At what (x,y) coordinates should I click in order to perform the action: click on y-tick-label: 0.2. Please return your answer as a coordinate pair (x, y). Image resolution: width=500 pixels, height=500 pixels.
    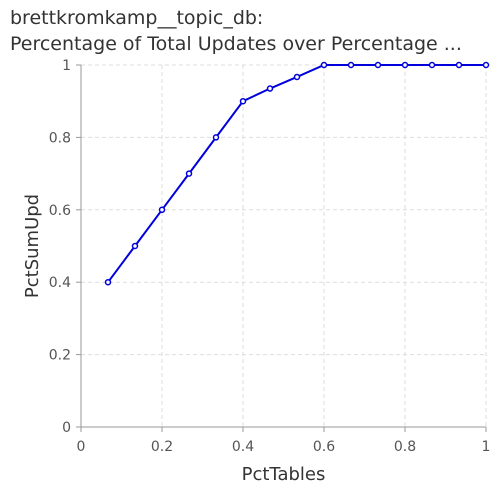
    Looking at the image, I should click on (60, 356).